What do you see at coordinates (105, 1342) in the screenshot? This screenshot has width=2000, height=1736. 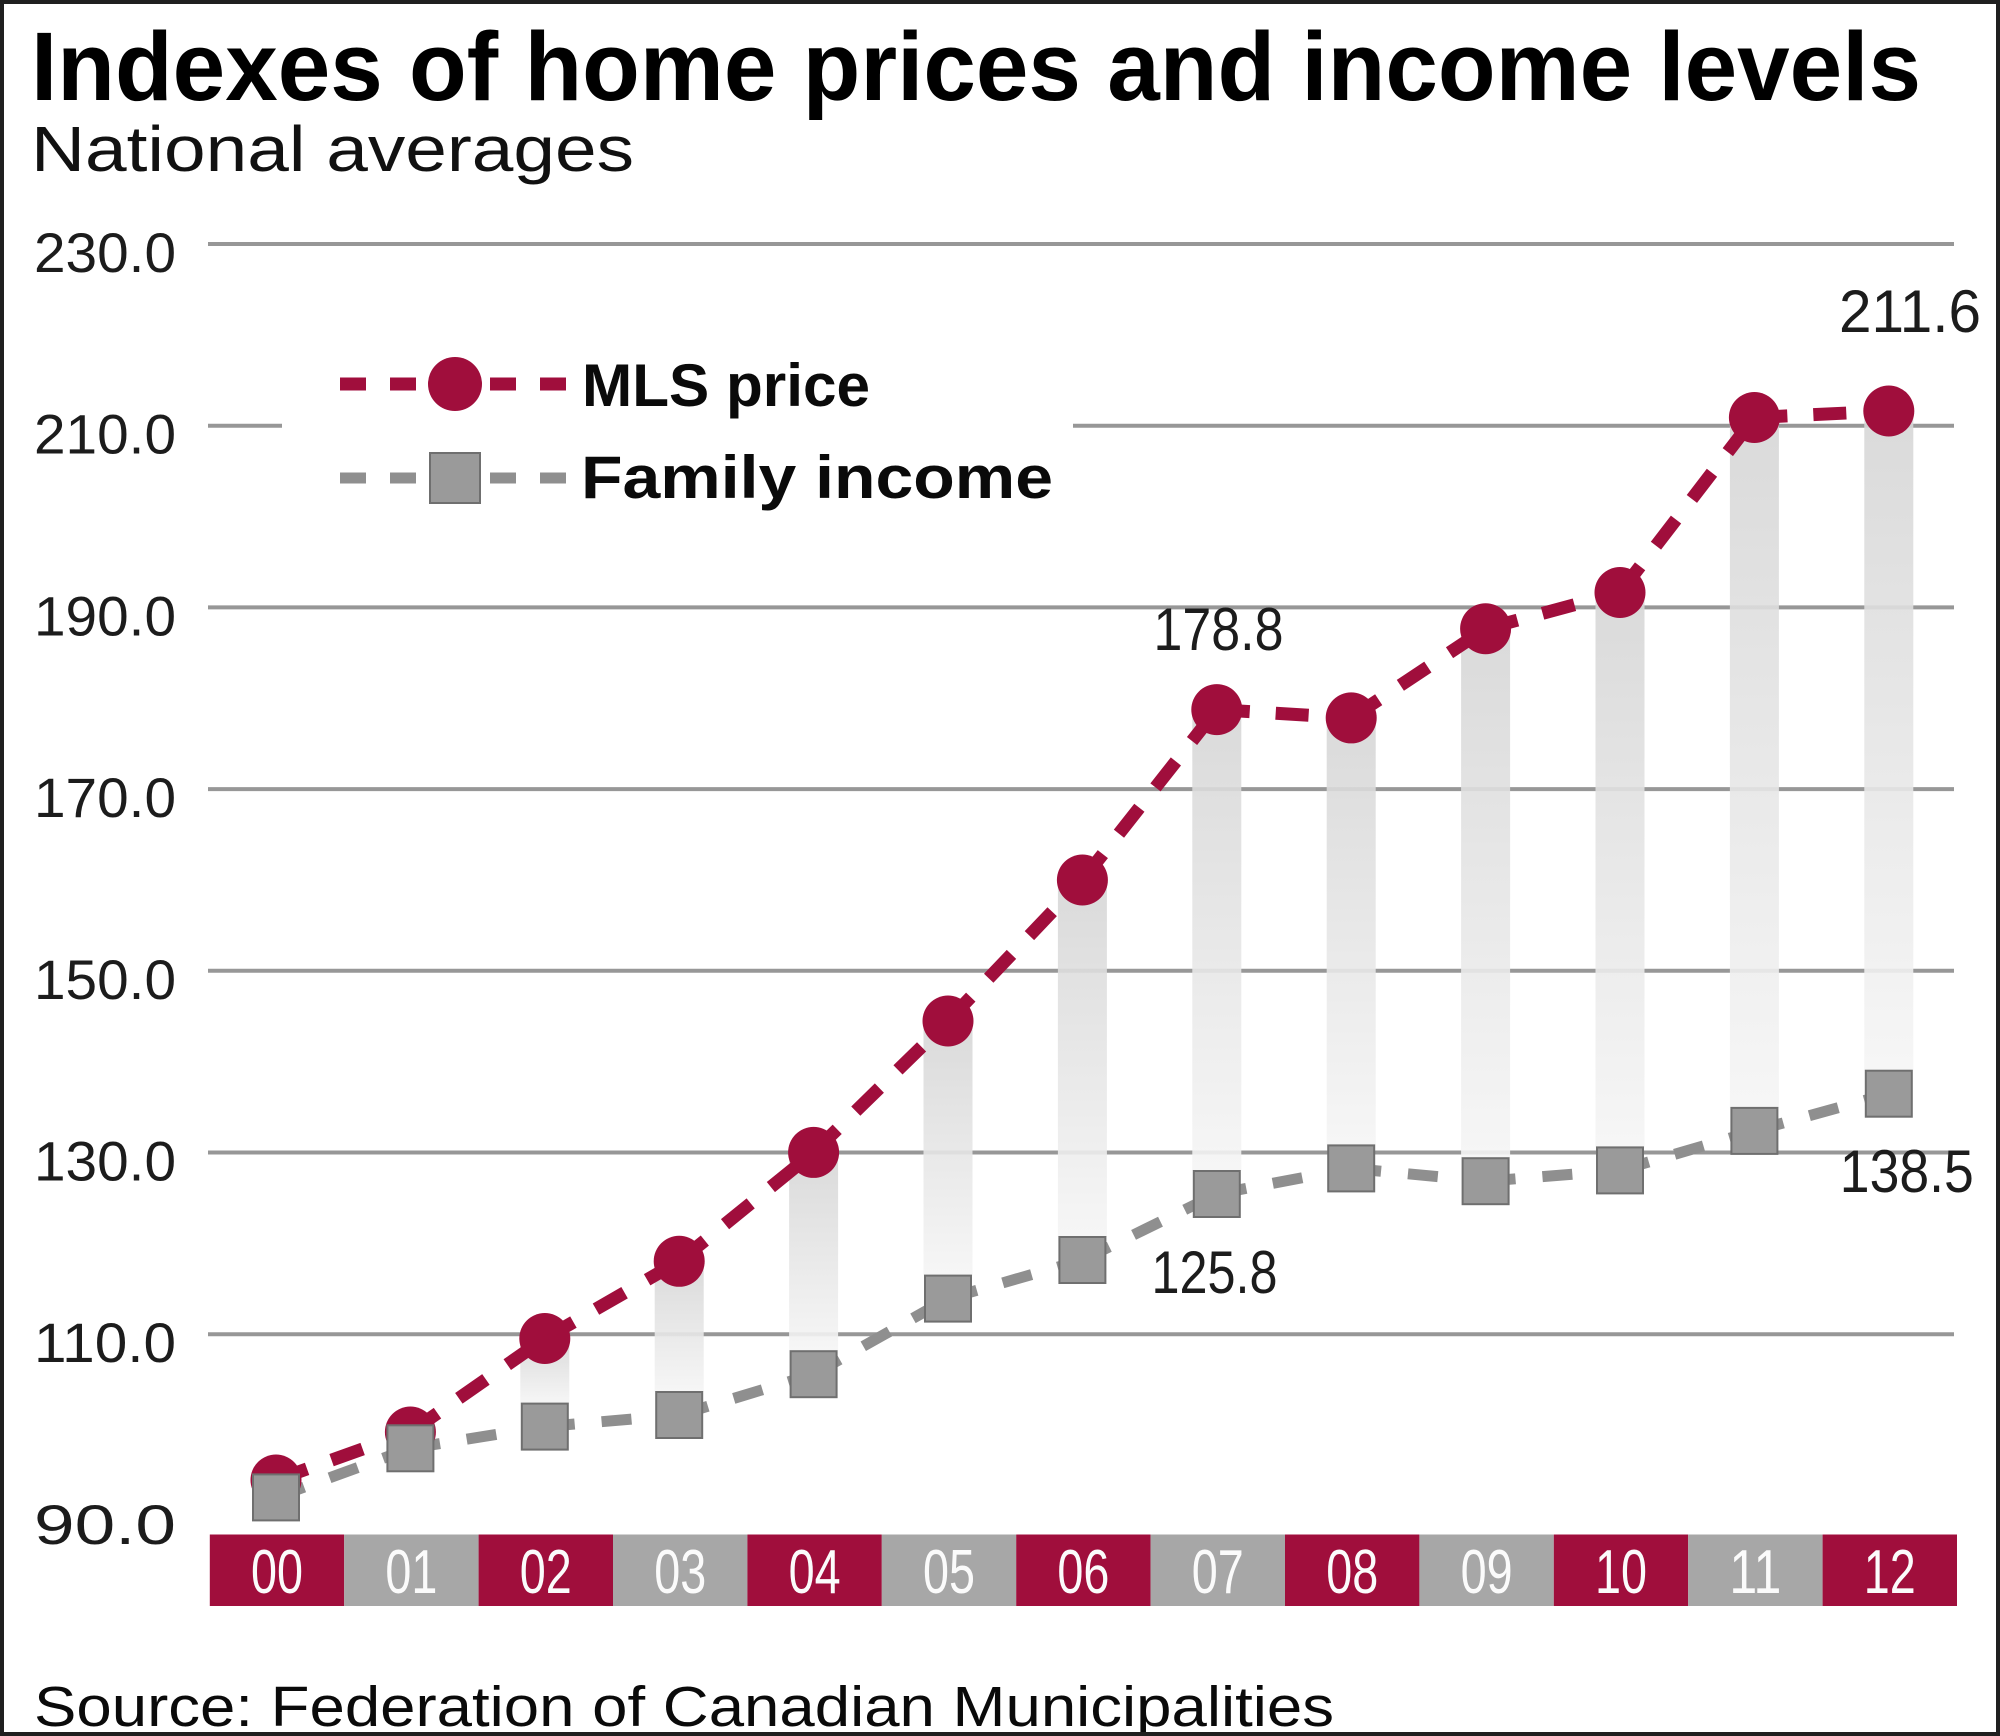 I see `svg-text: 110.0` at bounding box center [105, 1342].